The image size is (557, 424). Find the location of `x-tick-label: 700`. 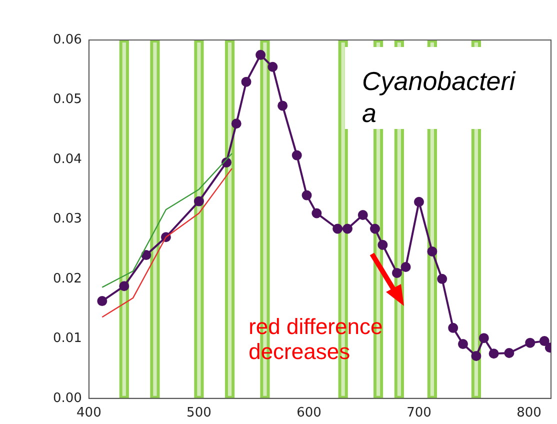

x-tick-label: 700 is located at coordinates (419, 413).